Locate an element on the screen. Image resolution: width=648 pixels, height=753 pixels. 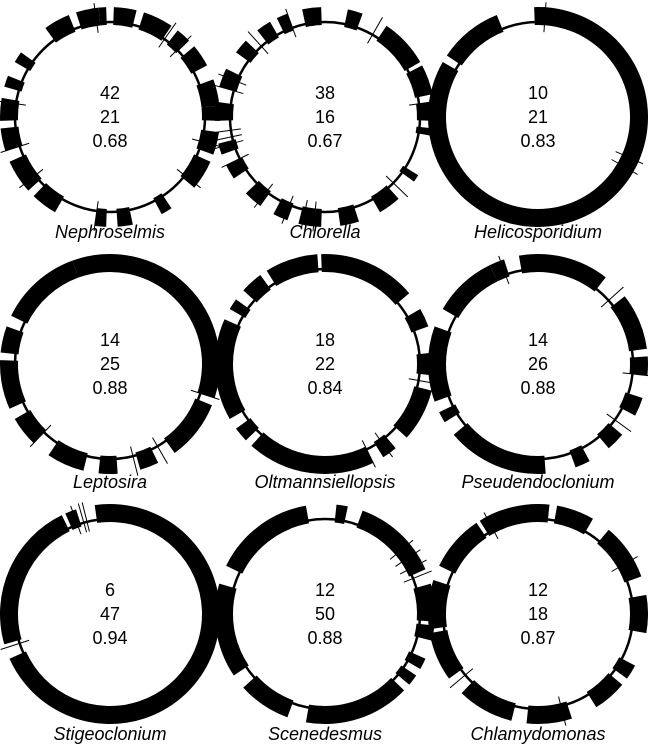
species-label: Oltmannsiellopsis is located at coordinates (324, 482).